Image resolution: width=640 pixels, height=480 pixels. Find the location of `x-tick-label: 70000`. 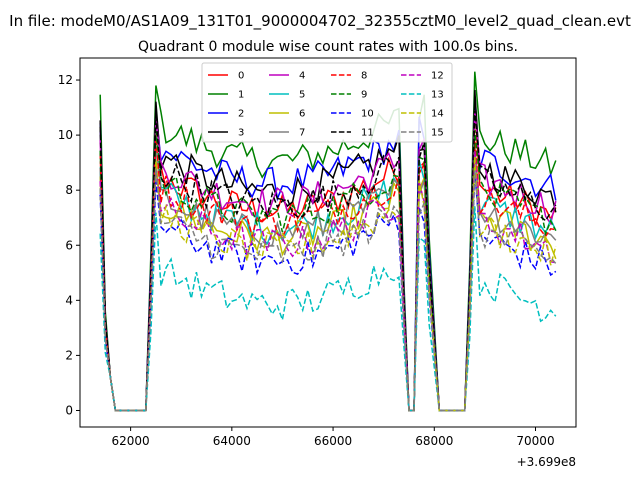

x-tick-label: 70000 is located at coordinates (535, 441).